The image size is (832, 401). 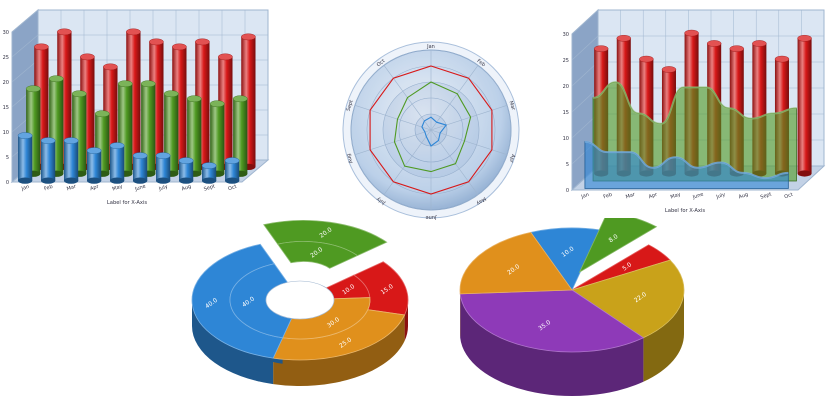 What do you see at coordinates (406, 320) in the screenshot?
I see `slice-side-red` at bounding box center [406, 320].